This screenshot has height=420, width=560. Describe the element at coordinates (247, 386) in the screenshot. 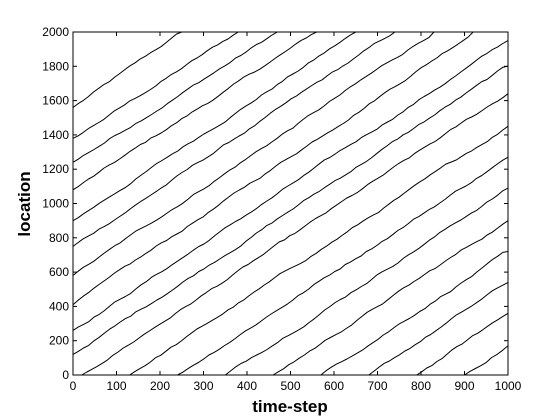

I see `x-tick-label: 400` at that location.